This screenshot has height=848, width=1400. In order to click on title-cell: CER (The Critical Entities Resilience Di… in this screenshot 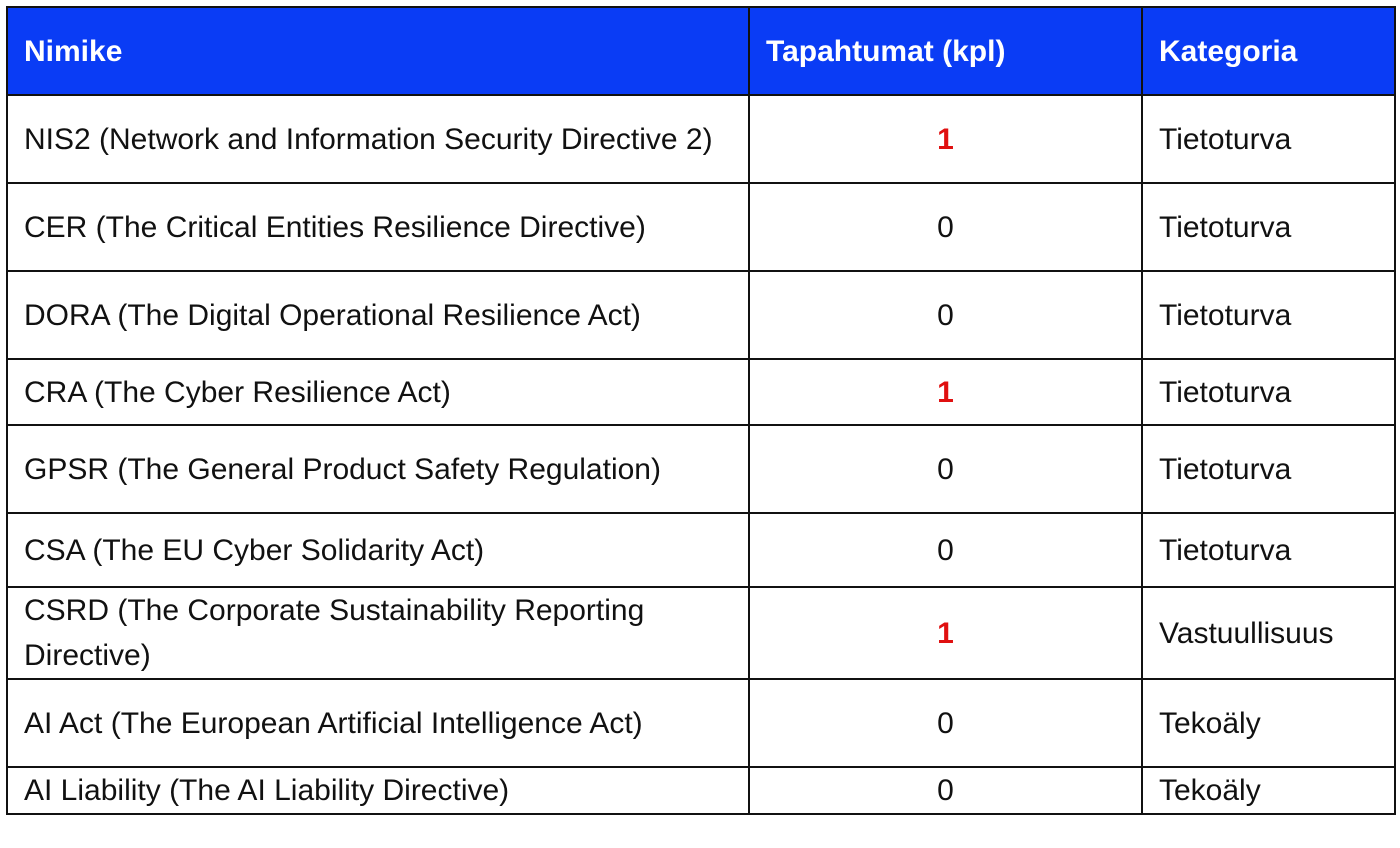, I will do `click(378, 227)`.